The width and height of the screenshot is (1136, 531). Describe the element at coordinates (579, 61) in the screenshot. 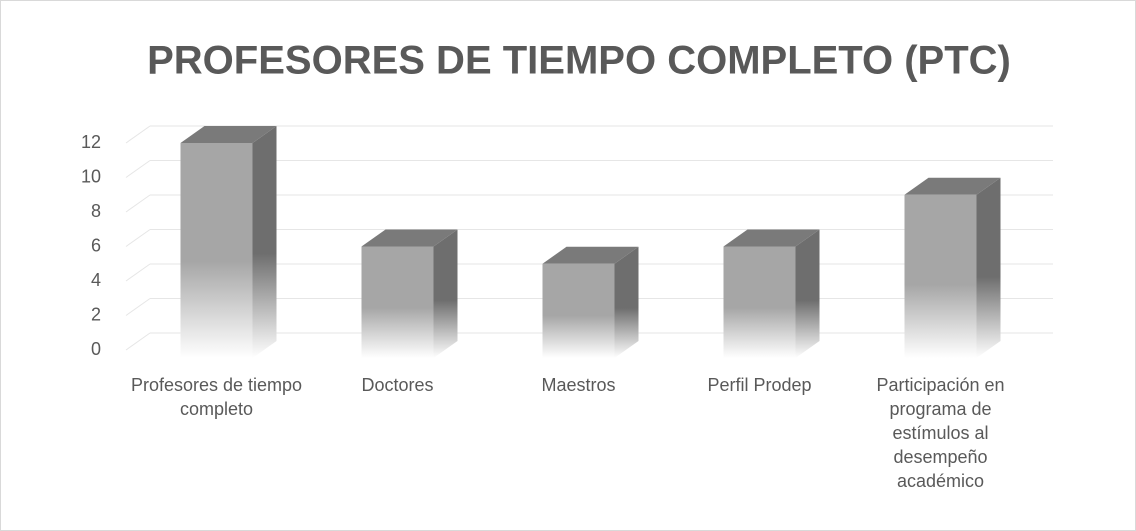

I see `chart-title: PROFESORES DE TIEMPO COMPLETO (PTC)` at that location.